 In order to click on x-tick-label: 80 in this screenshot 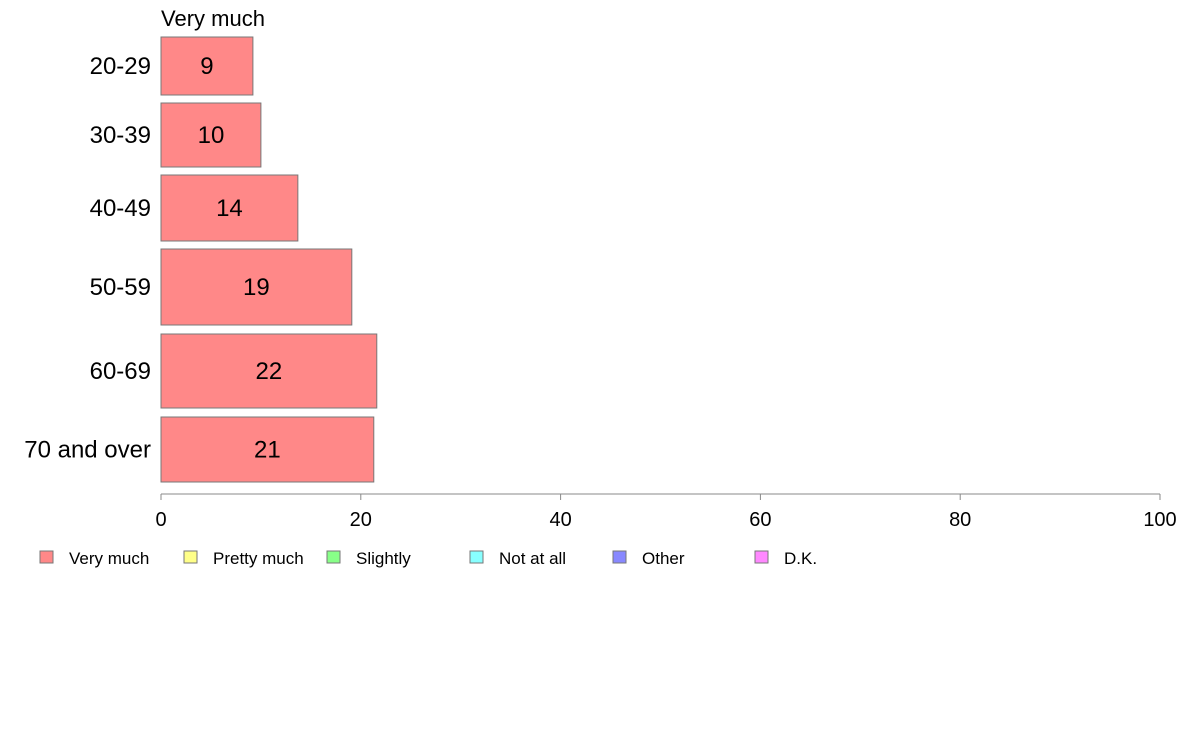, I will do `click(960, 520)`.